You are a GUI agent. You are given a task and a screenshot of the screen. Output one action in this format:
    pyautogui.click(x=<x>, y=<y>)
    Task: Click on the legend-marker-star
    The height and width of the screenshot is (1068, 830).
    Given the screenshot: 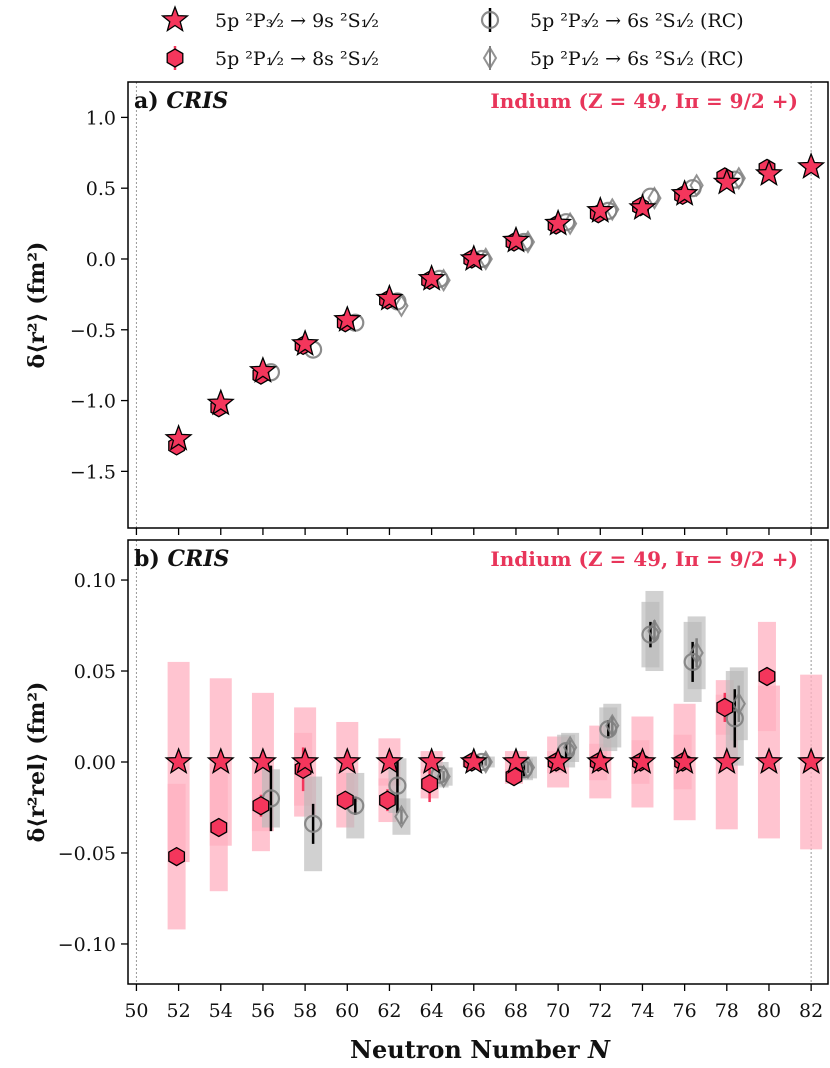 What is the action you would take?
    pyautogui.click(x=175, y=18)
    